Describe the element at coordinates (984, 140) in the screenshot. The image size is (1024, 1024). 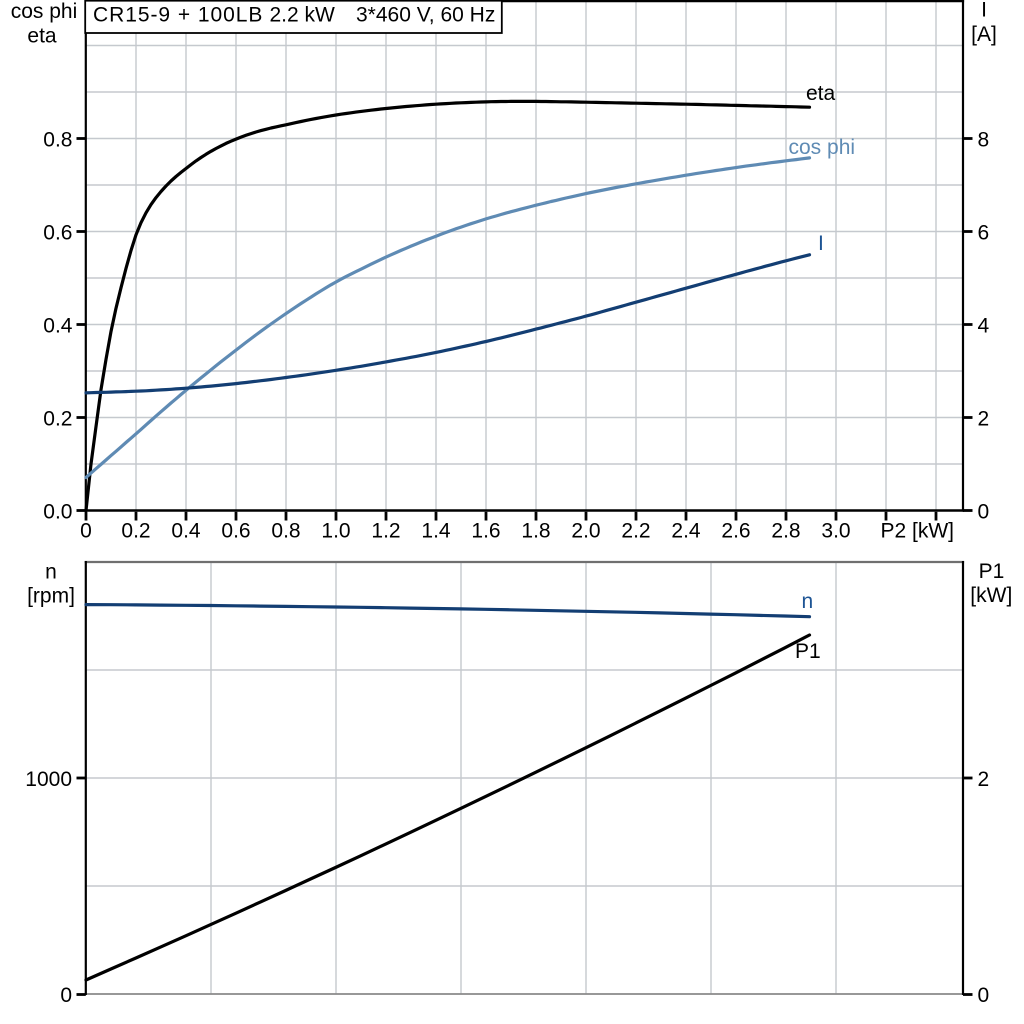
I see `svg-text: 8` at that location.